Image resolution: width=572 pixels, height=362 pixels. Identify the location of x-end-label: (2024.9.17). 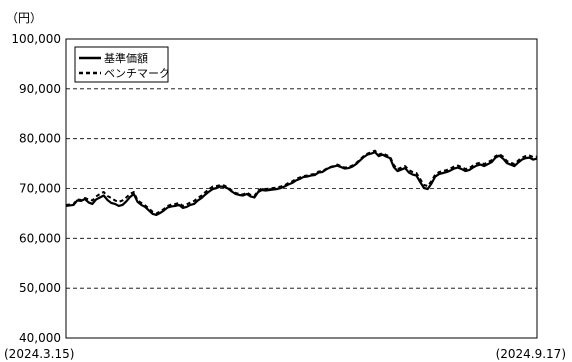
(531, 354).